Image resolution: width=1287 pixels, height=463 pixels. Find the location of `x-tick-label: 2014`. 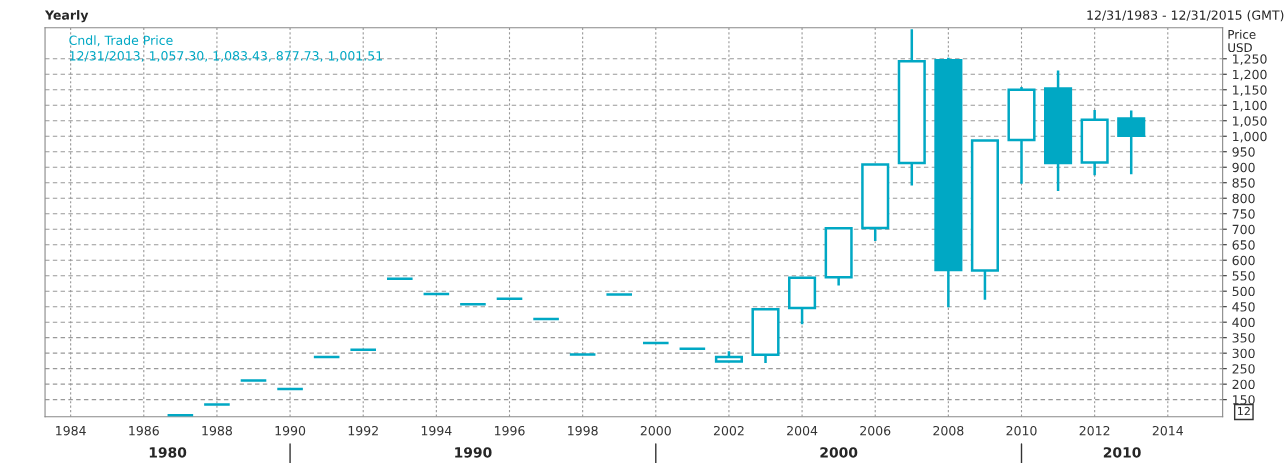

x-tick-label: 2014 is located at coordinates (1167, 430).